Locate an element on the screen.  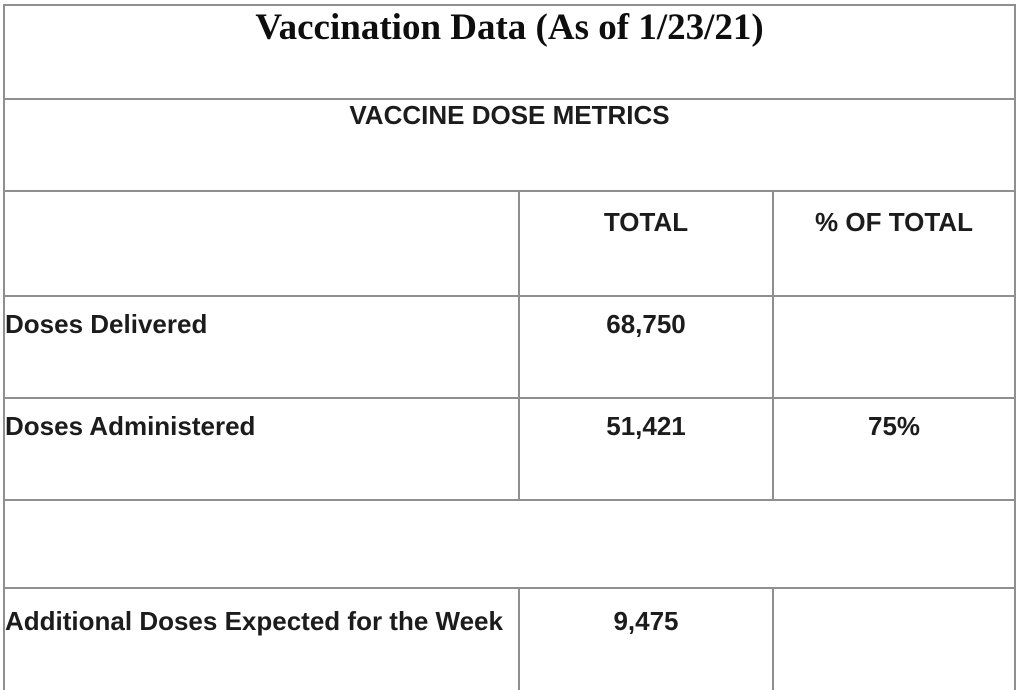
spacer-cell is located at coordinates (509, 544).